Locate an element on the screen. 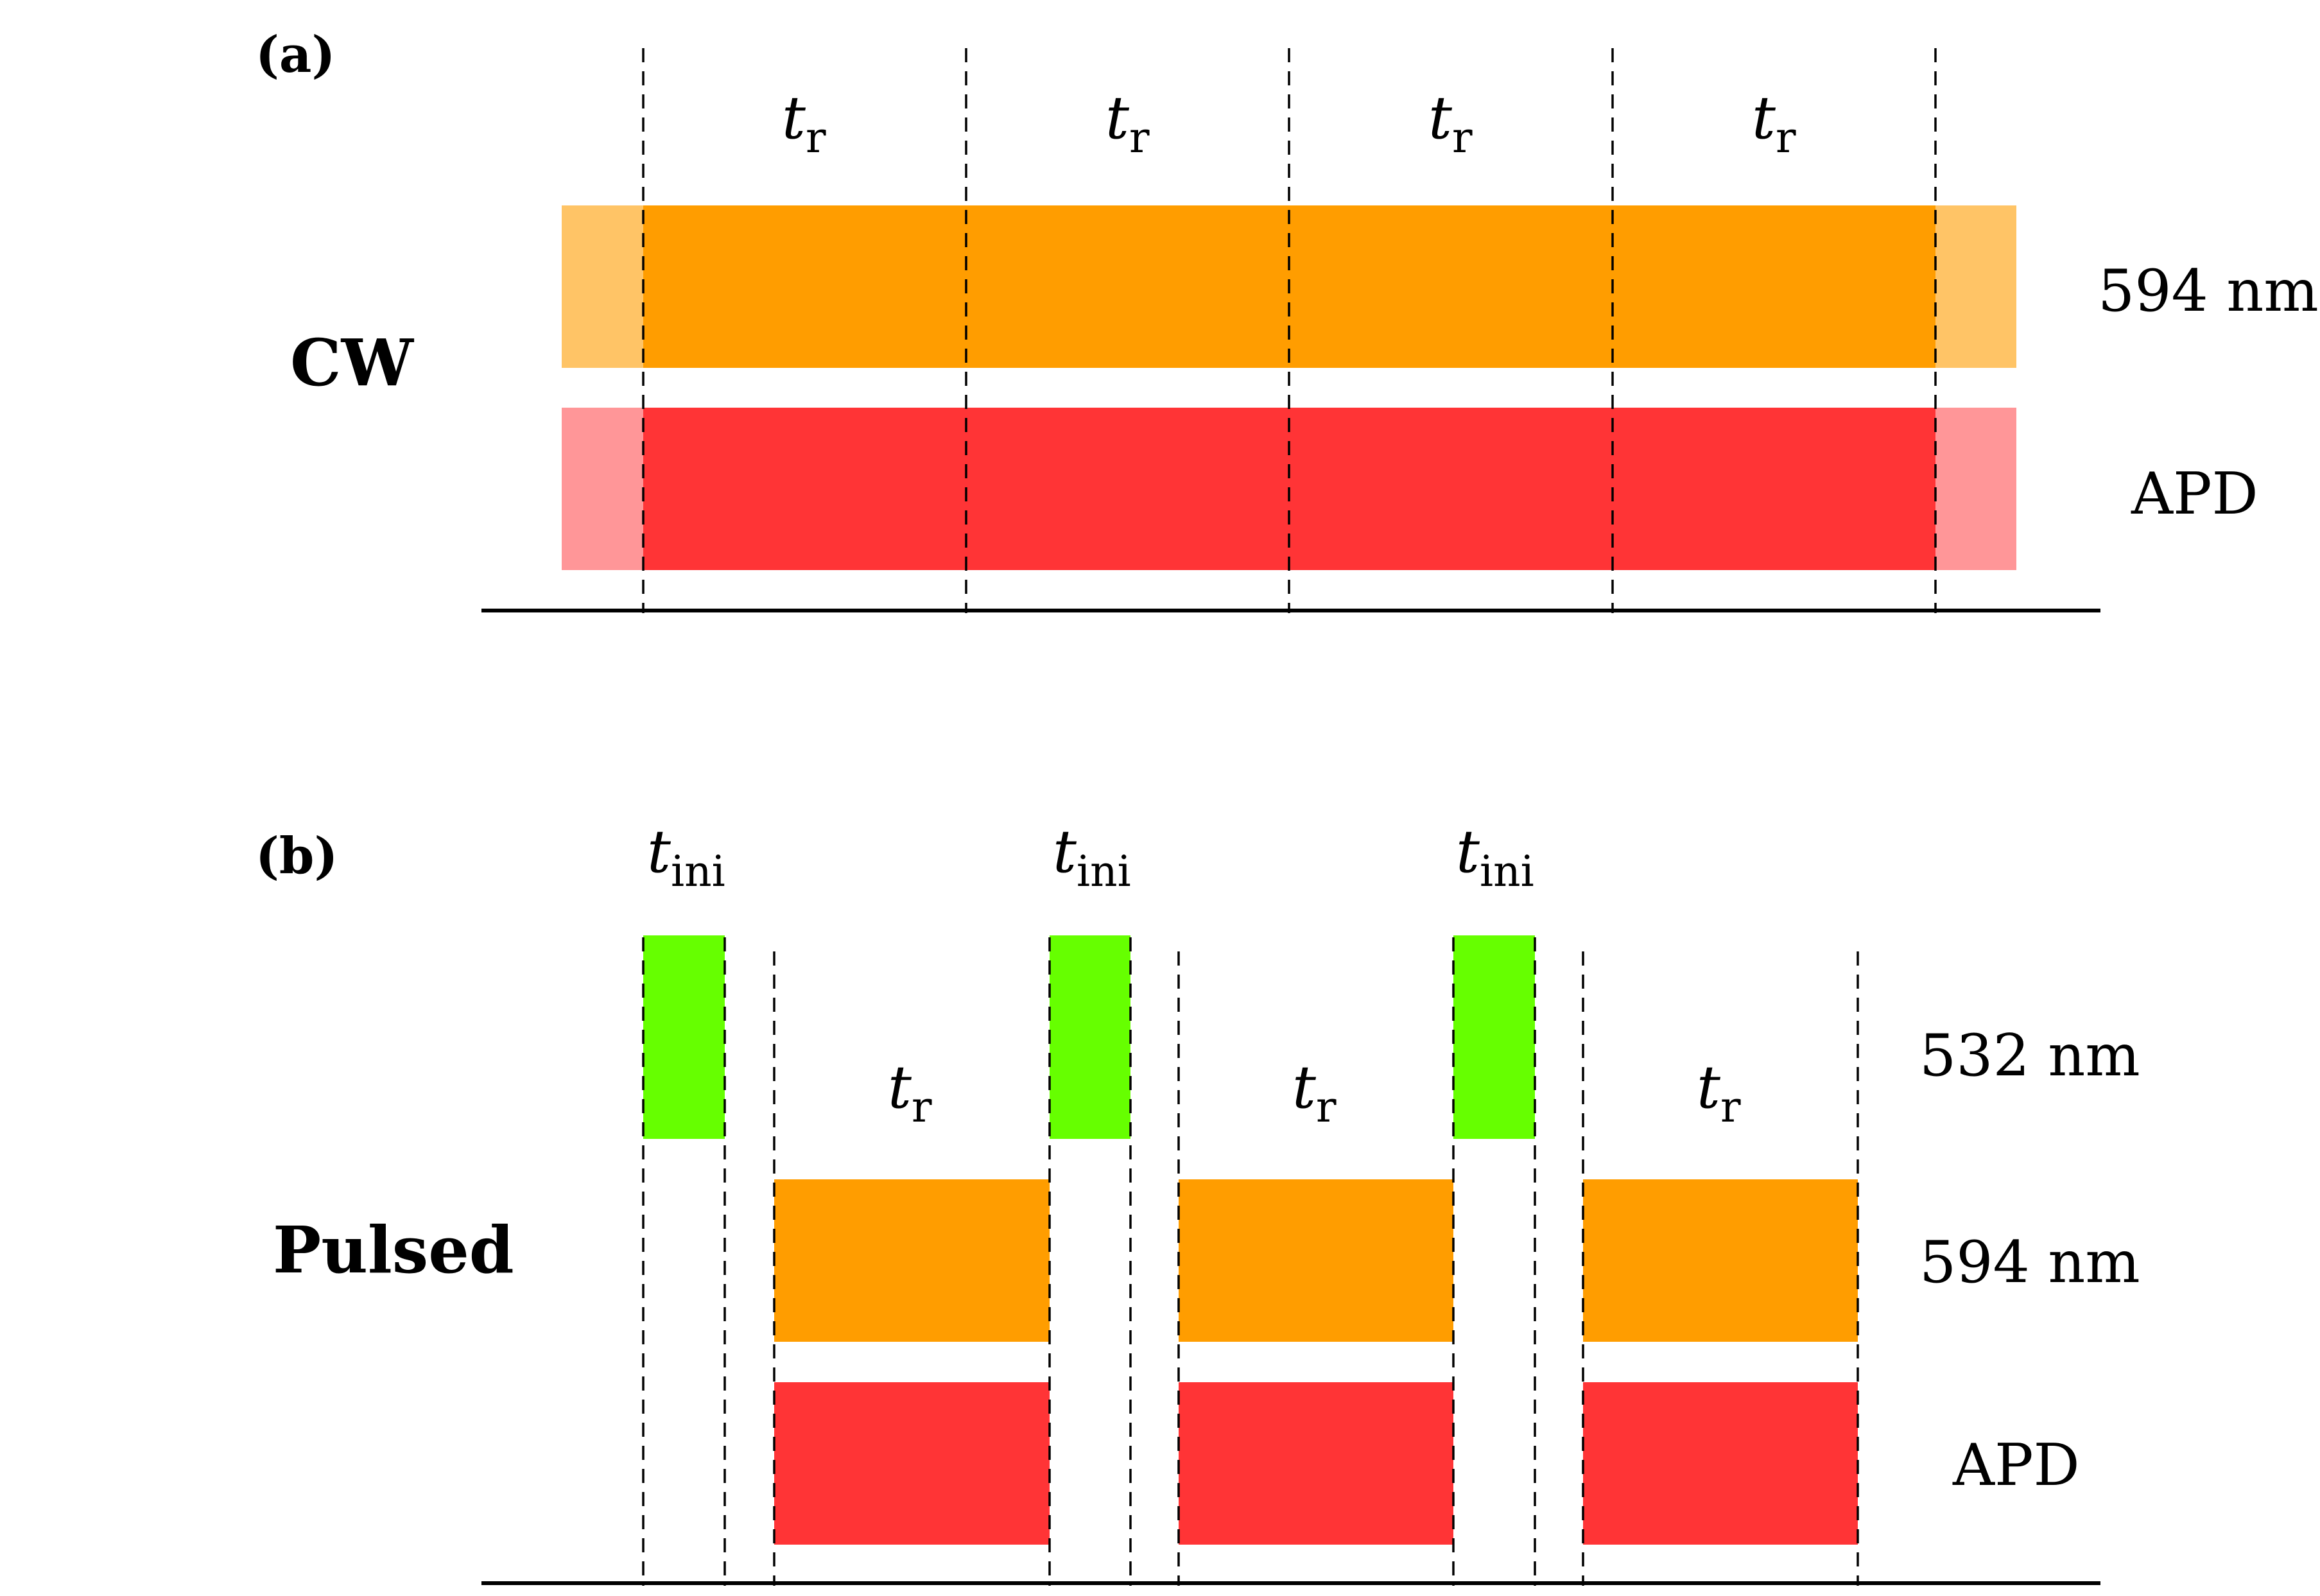  cw-interval-labels: tr tr tr tr is located at coordinates (1289, 123).